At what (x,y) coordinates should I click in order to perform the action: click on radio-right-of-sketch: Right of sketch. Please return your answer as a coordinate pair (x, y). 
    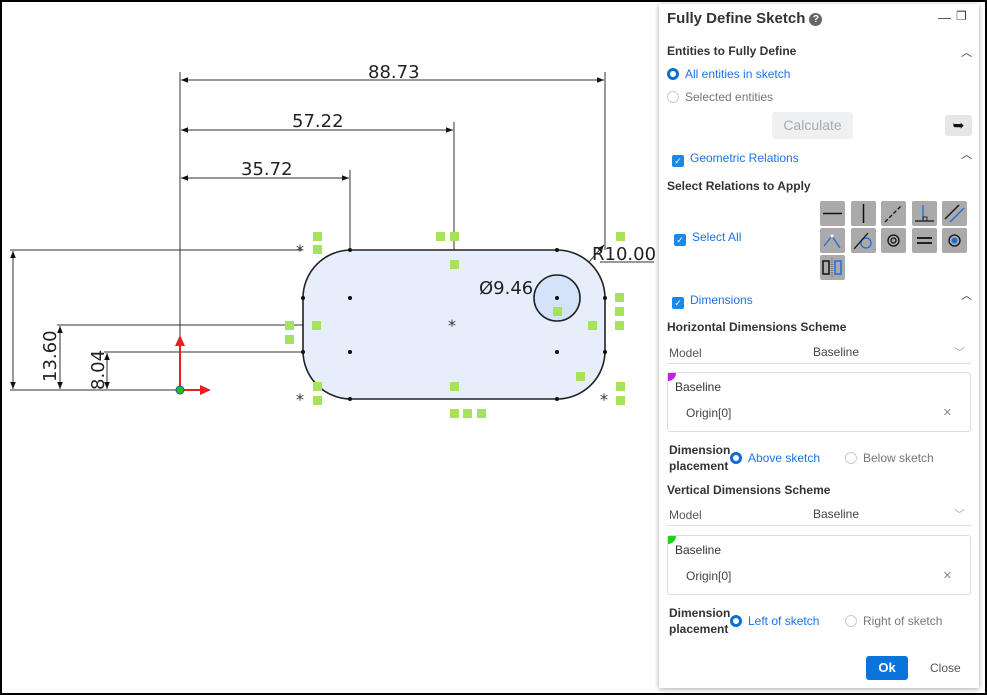
    Looking at the image, I should click on (893, 621).